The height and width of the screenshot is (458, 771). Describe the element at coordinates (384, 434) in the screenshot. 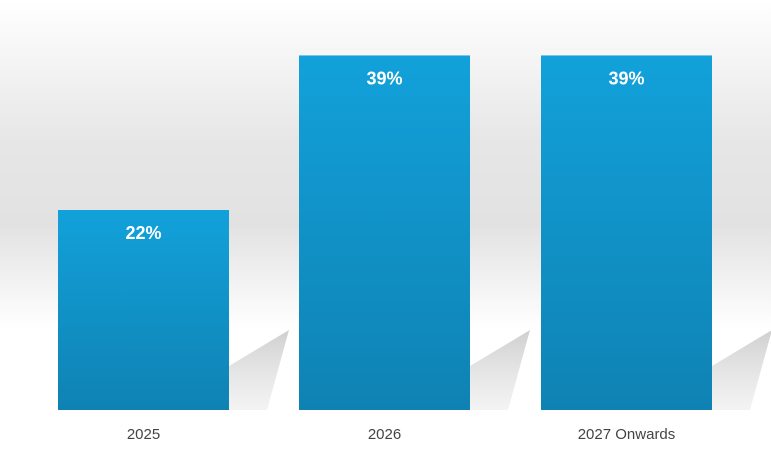

I see `x-tick-label: 2026` at that location.